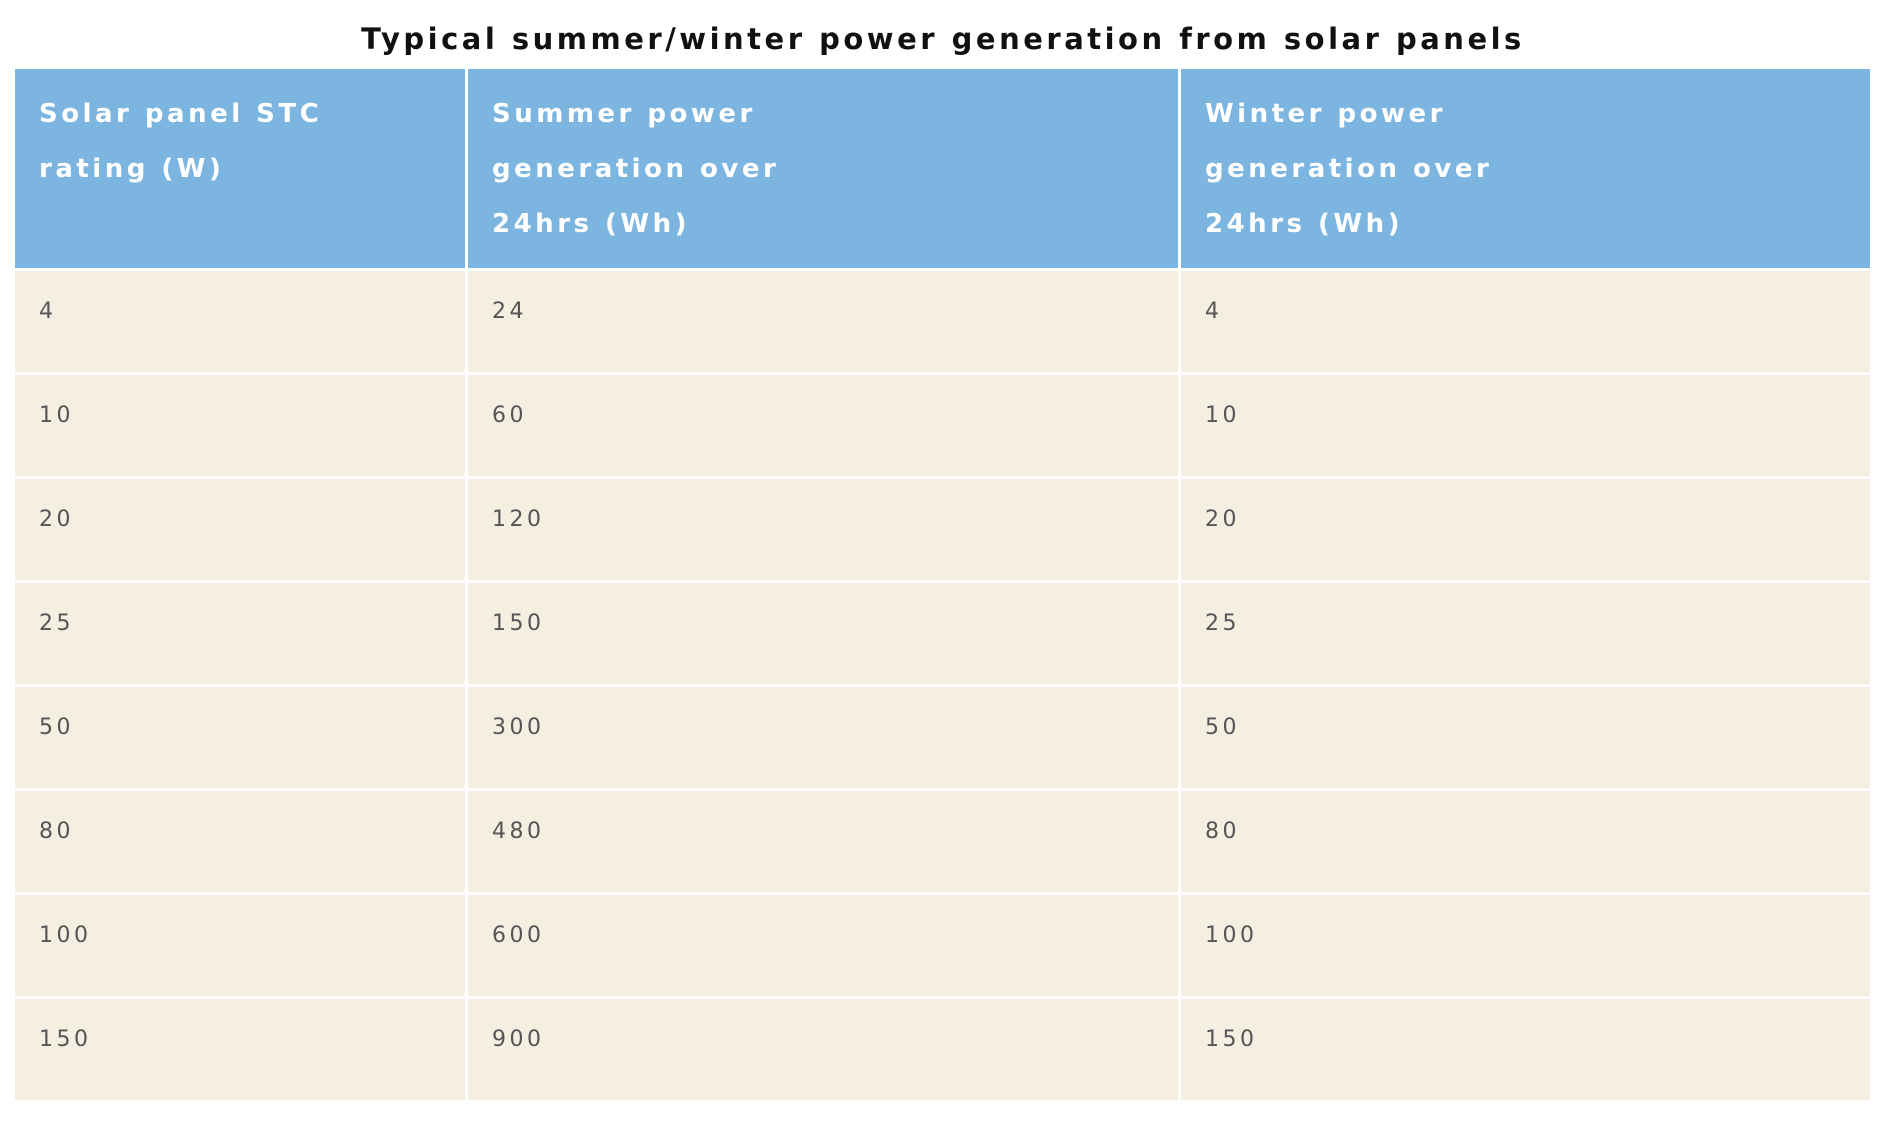 The height and width of the screenshot is (1122, 1886). Describe the element at coordinates (823, 1049) in the screenshot. I see `table-cell: 900` at that location.